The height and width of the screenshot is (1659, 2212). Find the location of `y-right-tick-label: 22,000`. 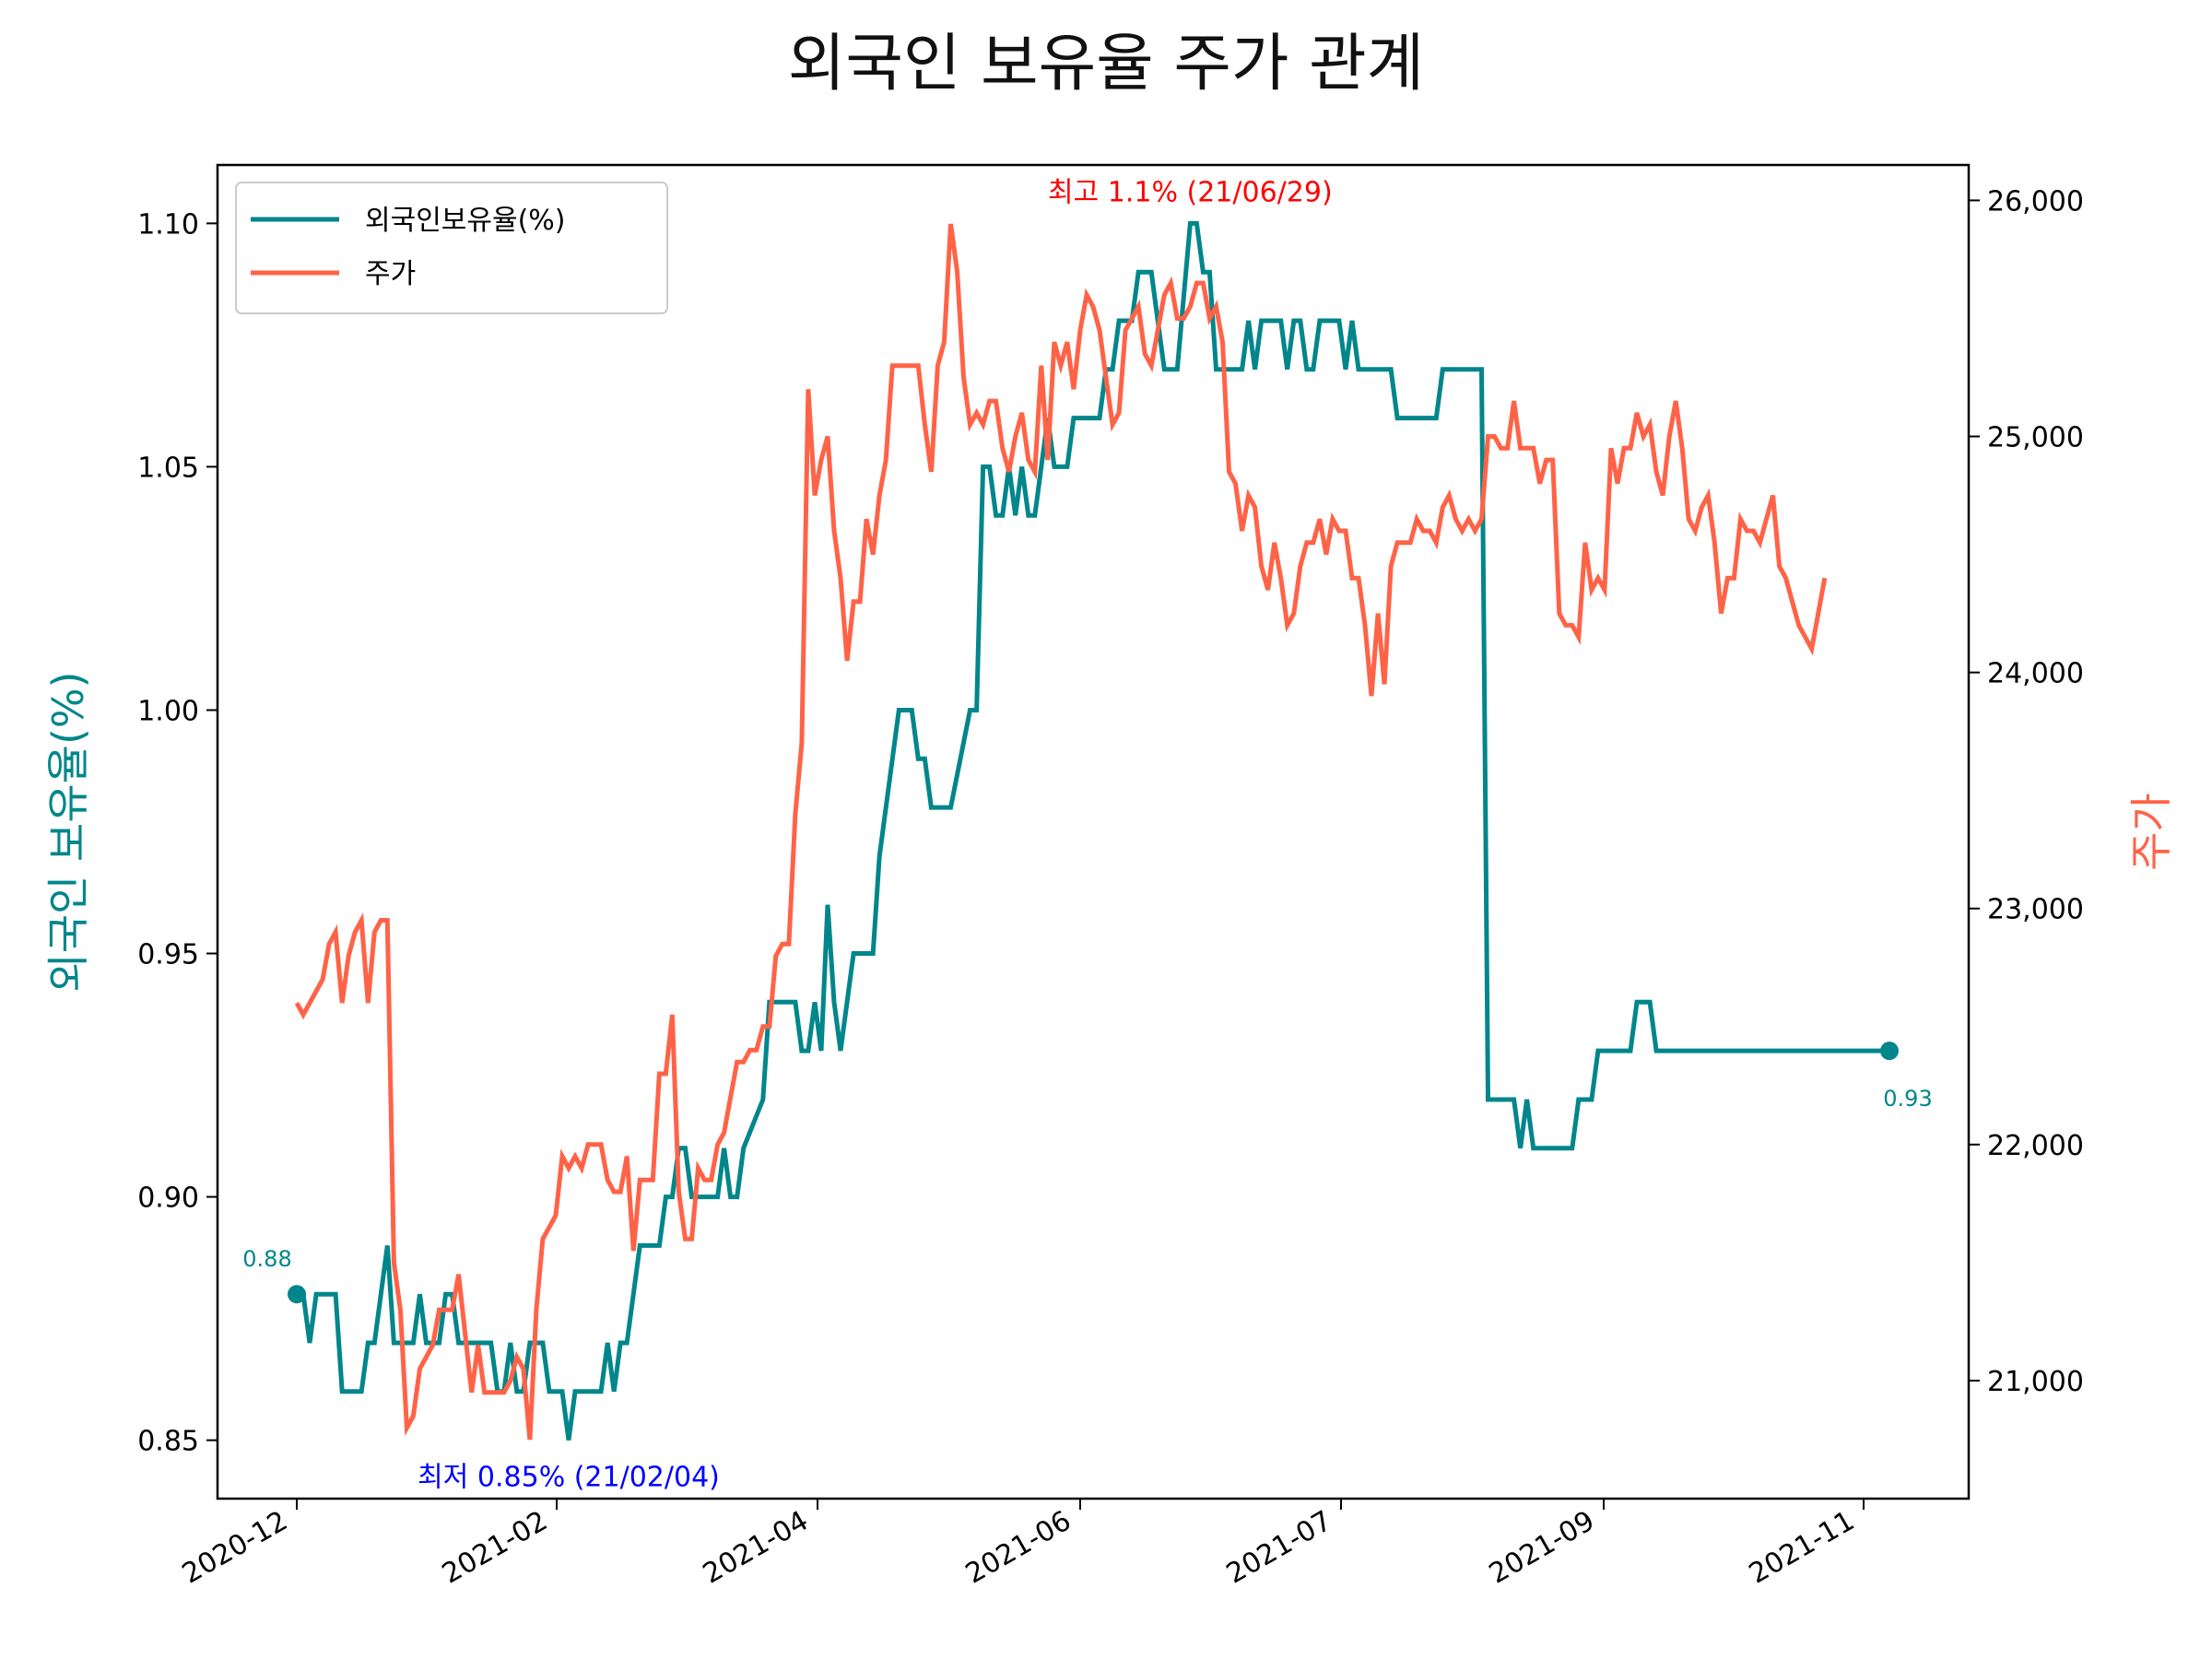

y-right-tick-label: 22,000 is located at coordinates (2035, 1146).